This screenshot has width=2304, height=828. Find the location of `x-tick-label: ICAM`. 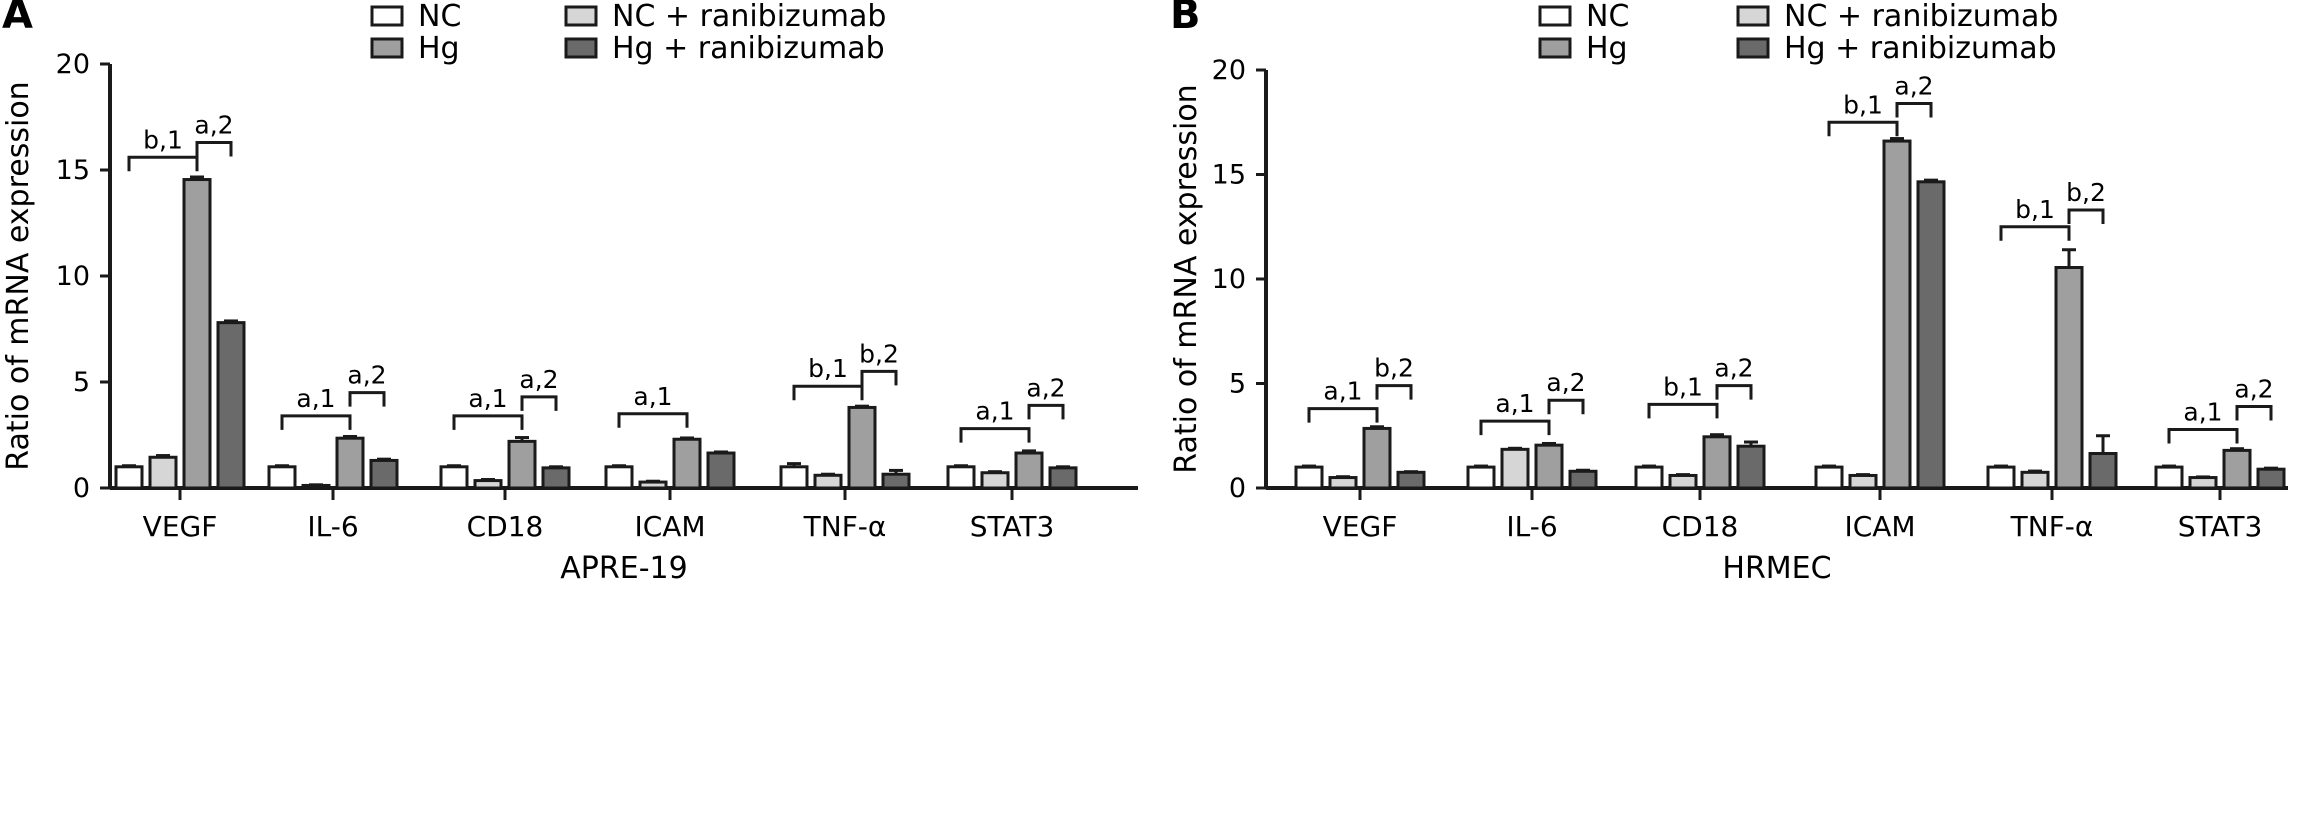

x-tick-label: ICAM is located at coordinates (669, 526).